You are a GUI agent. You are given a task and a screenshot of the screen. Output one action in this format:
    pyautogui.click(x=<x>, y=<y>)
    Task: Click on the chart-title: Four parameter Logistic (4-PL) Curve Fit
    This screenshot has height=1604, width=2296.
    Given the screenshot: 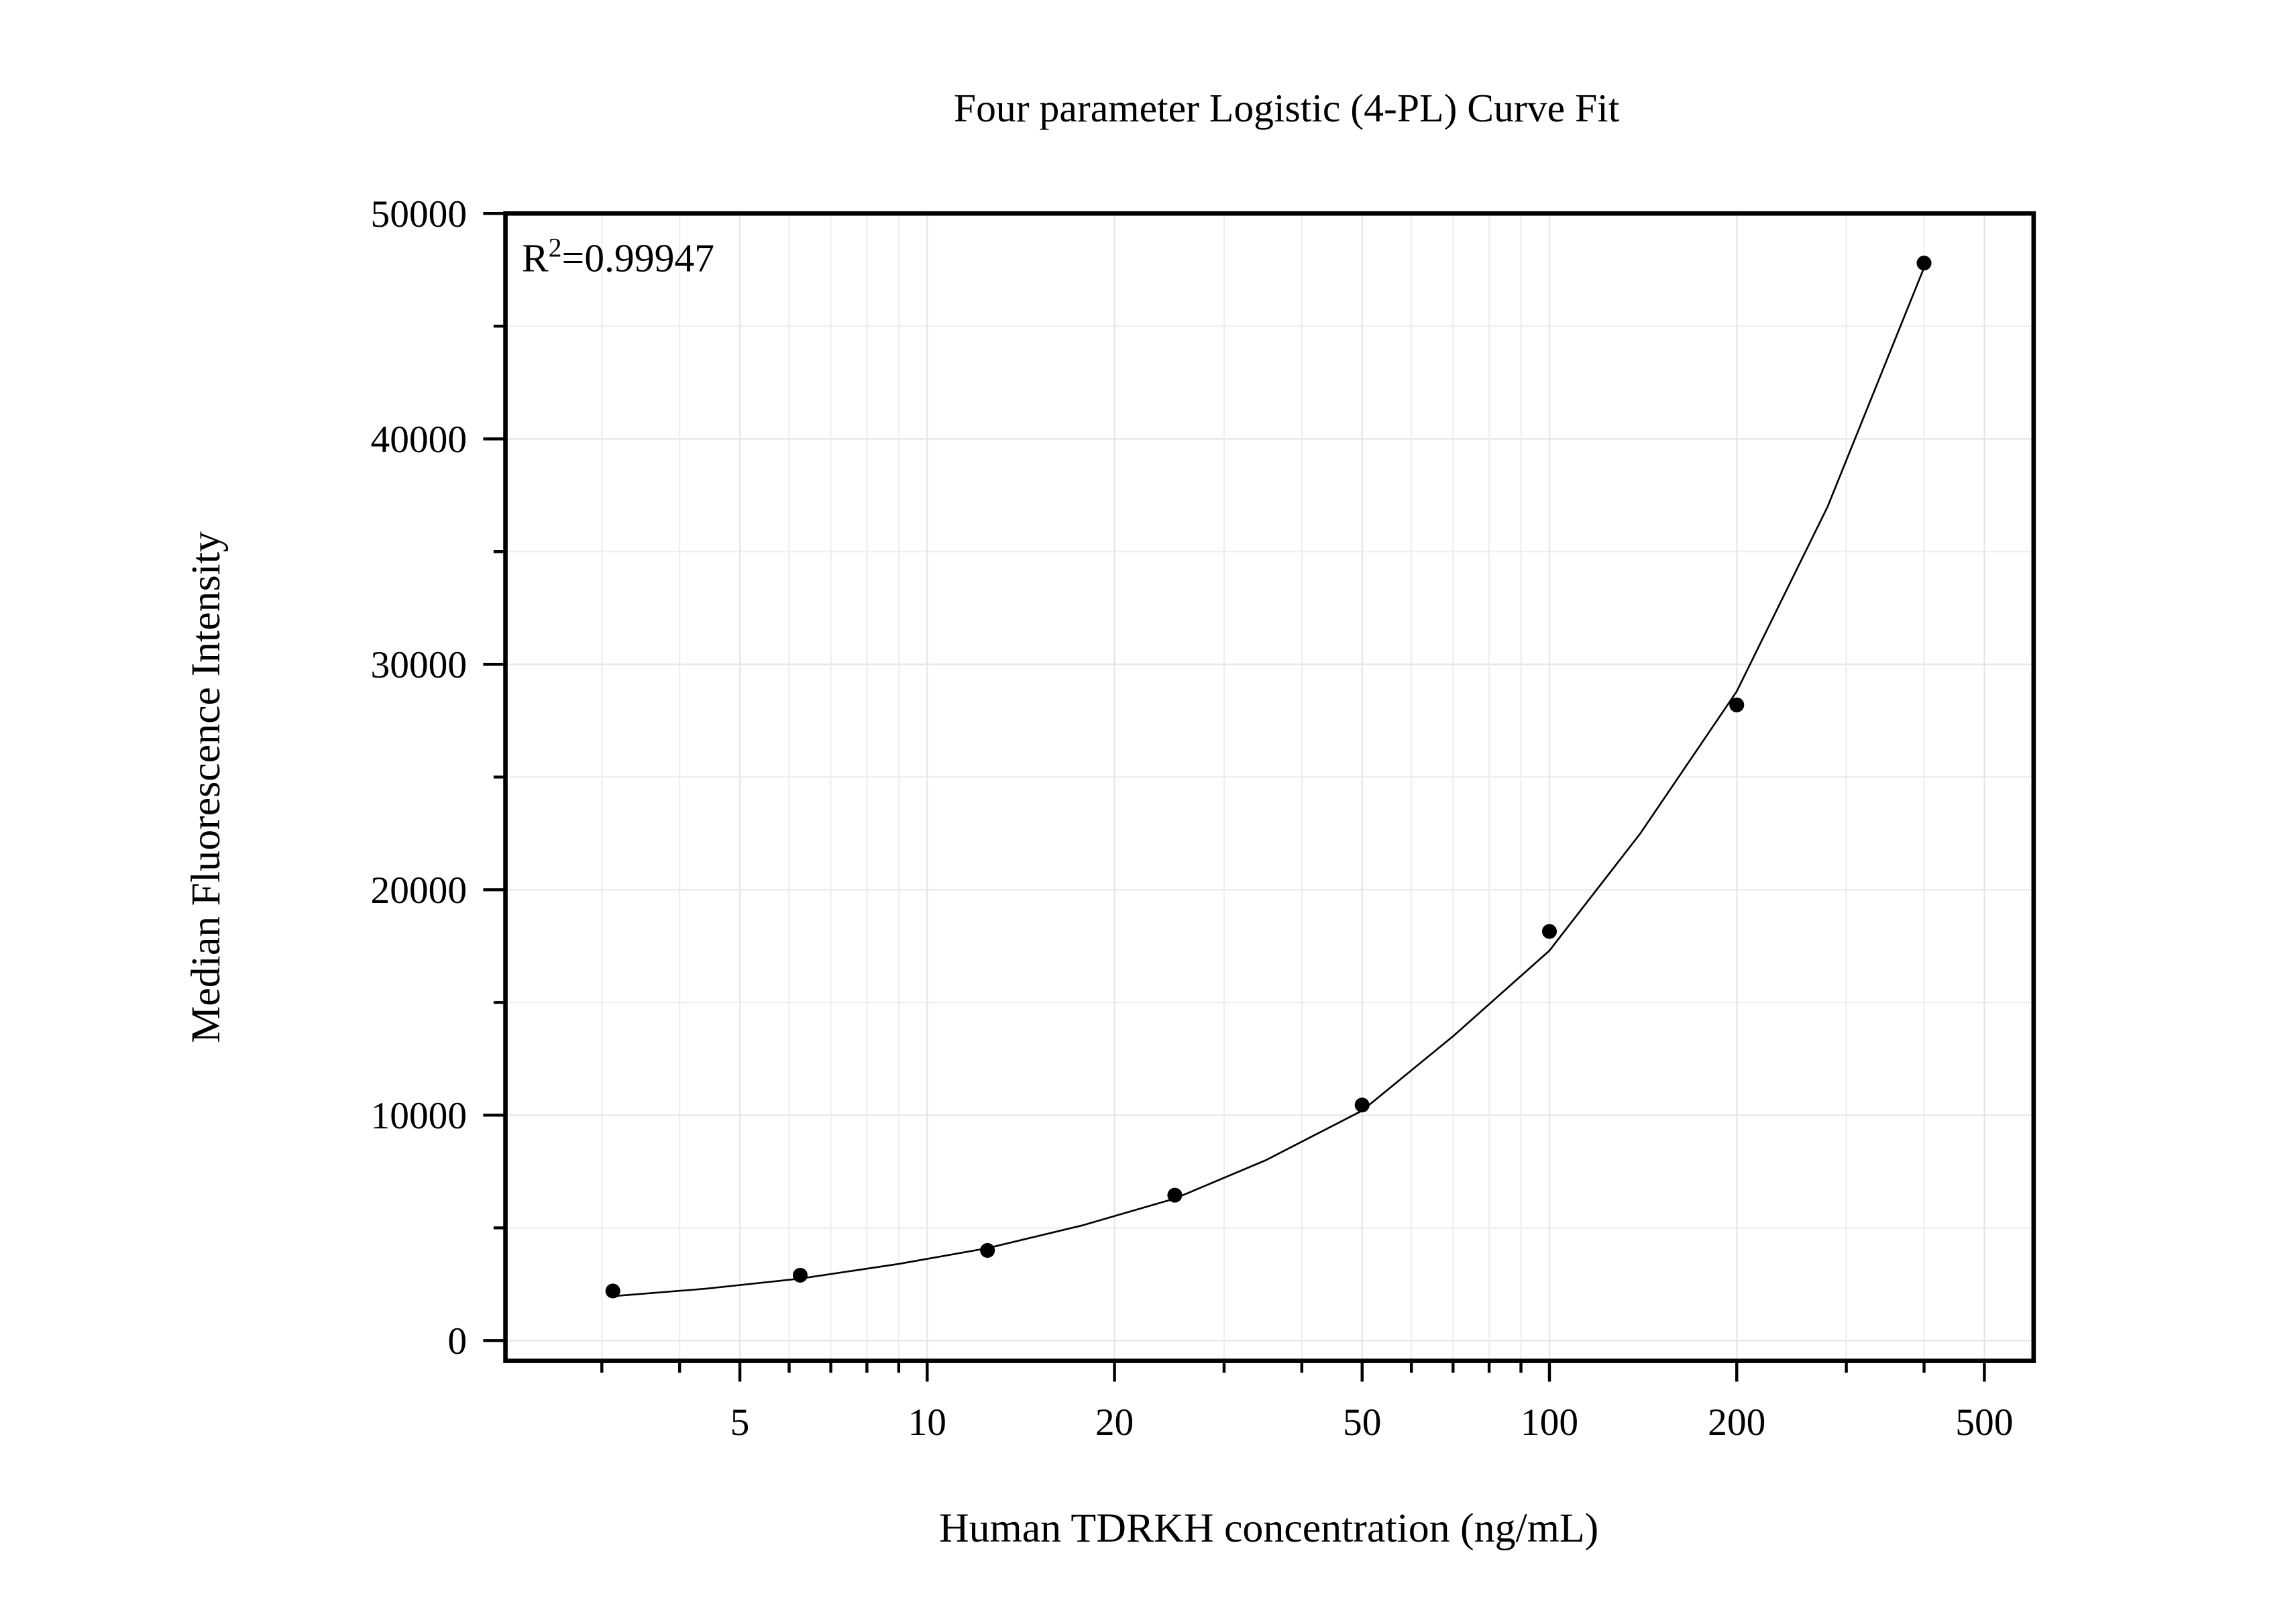 What is the action you would take?
    pyautogui.click(x=1287, y=108)
    